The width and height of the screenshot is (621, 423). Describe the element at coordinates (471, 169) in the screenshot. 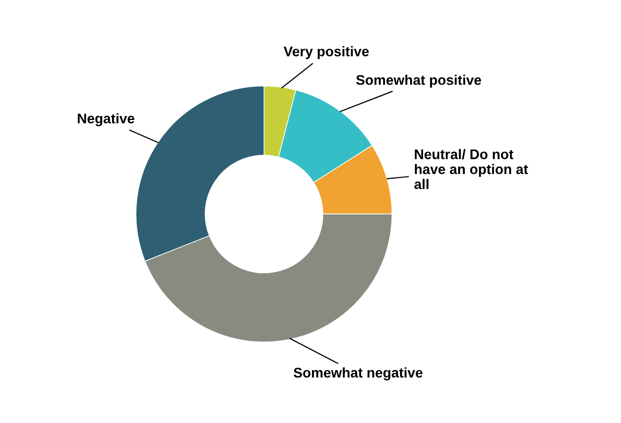

I see `slice-label: Neutral/ Do not have an option at all` at that location.